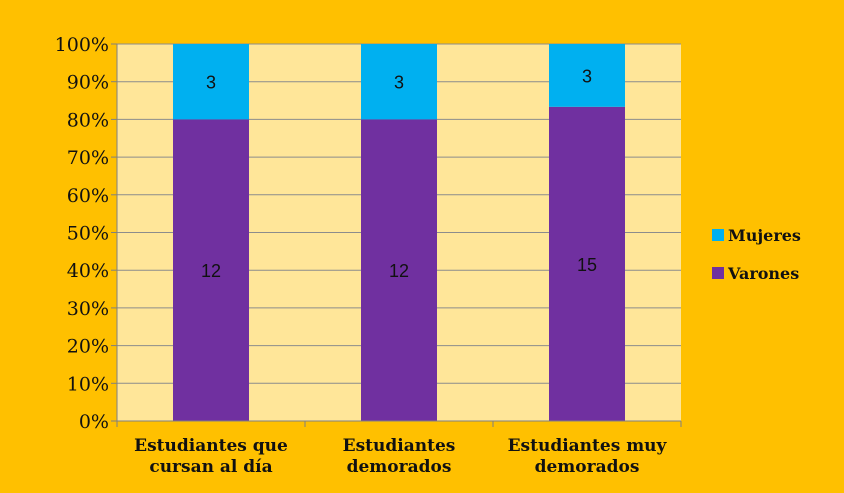  Describe the element at coordinates (399, 446) in the screenshot. I see `x-category-label: Estudiantes` at that location.